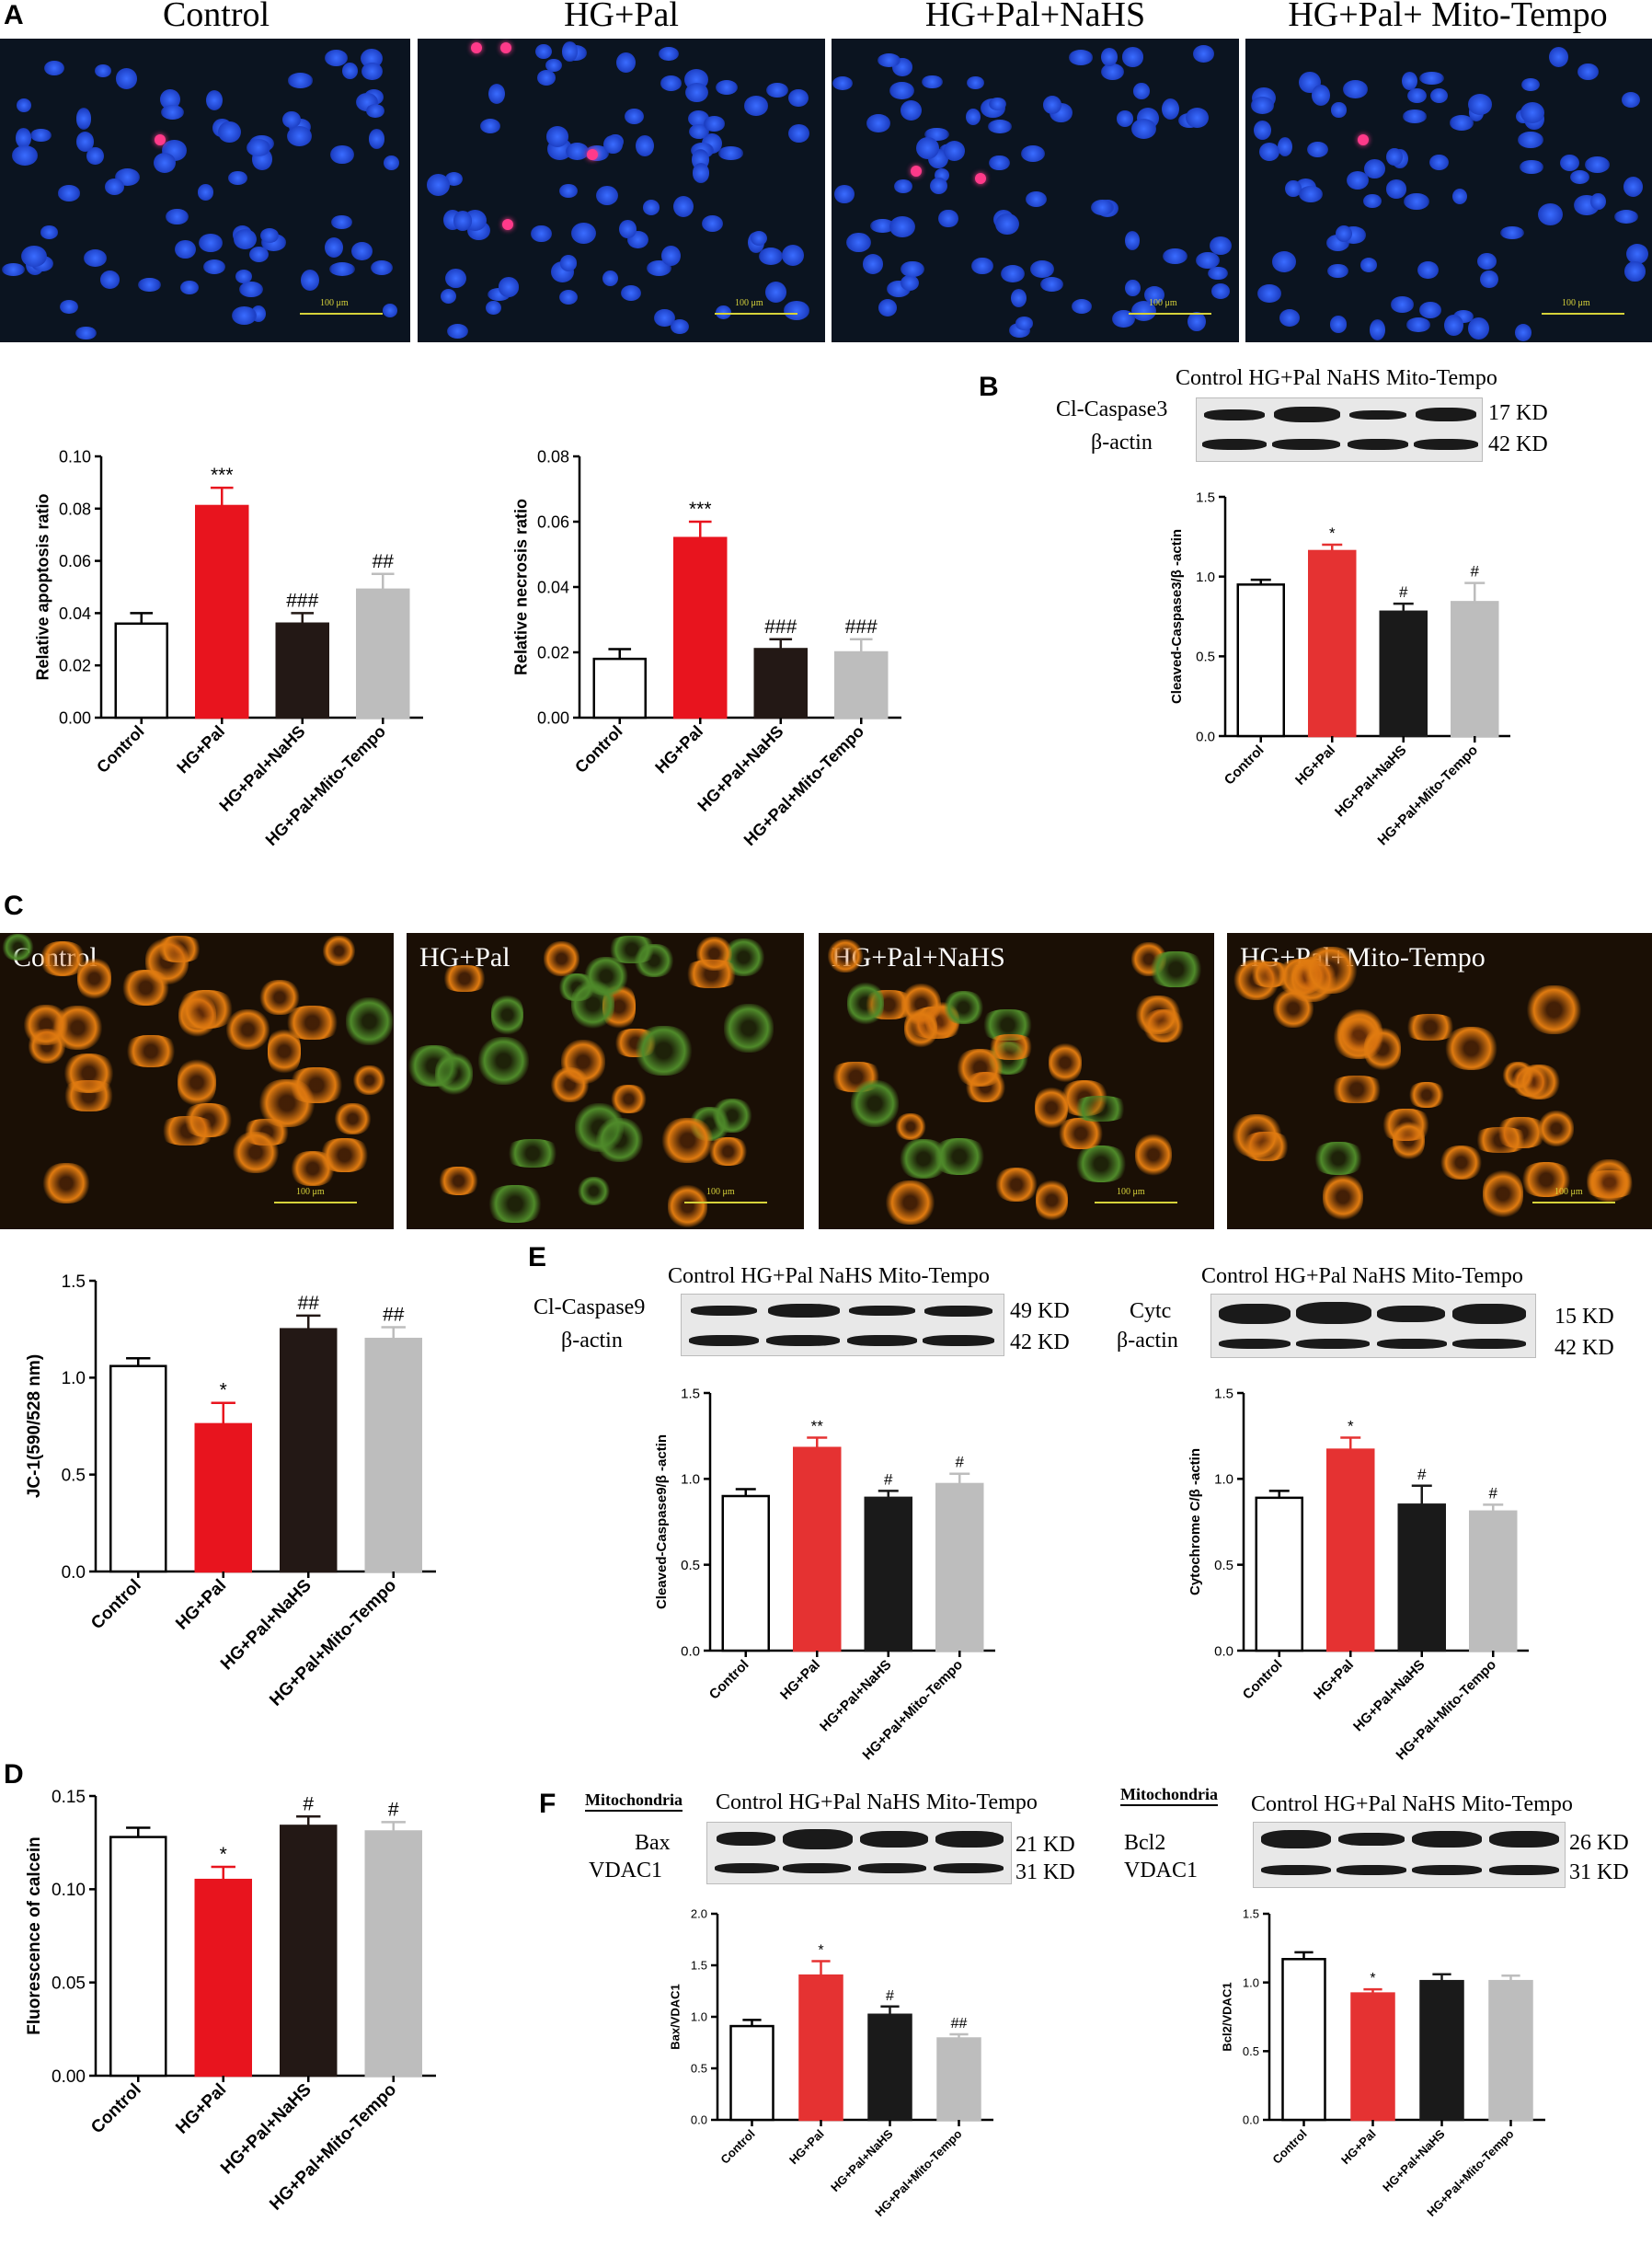 The height and width of the screenshot is (2268, 1652). What do you see at coordinates (75, 613) in the screenshot?
I see `apoptosis-y-tick-label: 0.04` at bounding box center [75, 613].